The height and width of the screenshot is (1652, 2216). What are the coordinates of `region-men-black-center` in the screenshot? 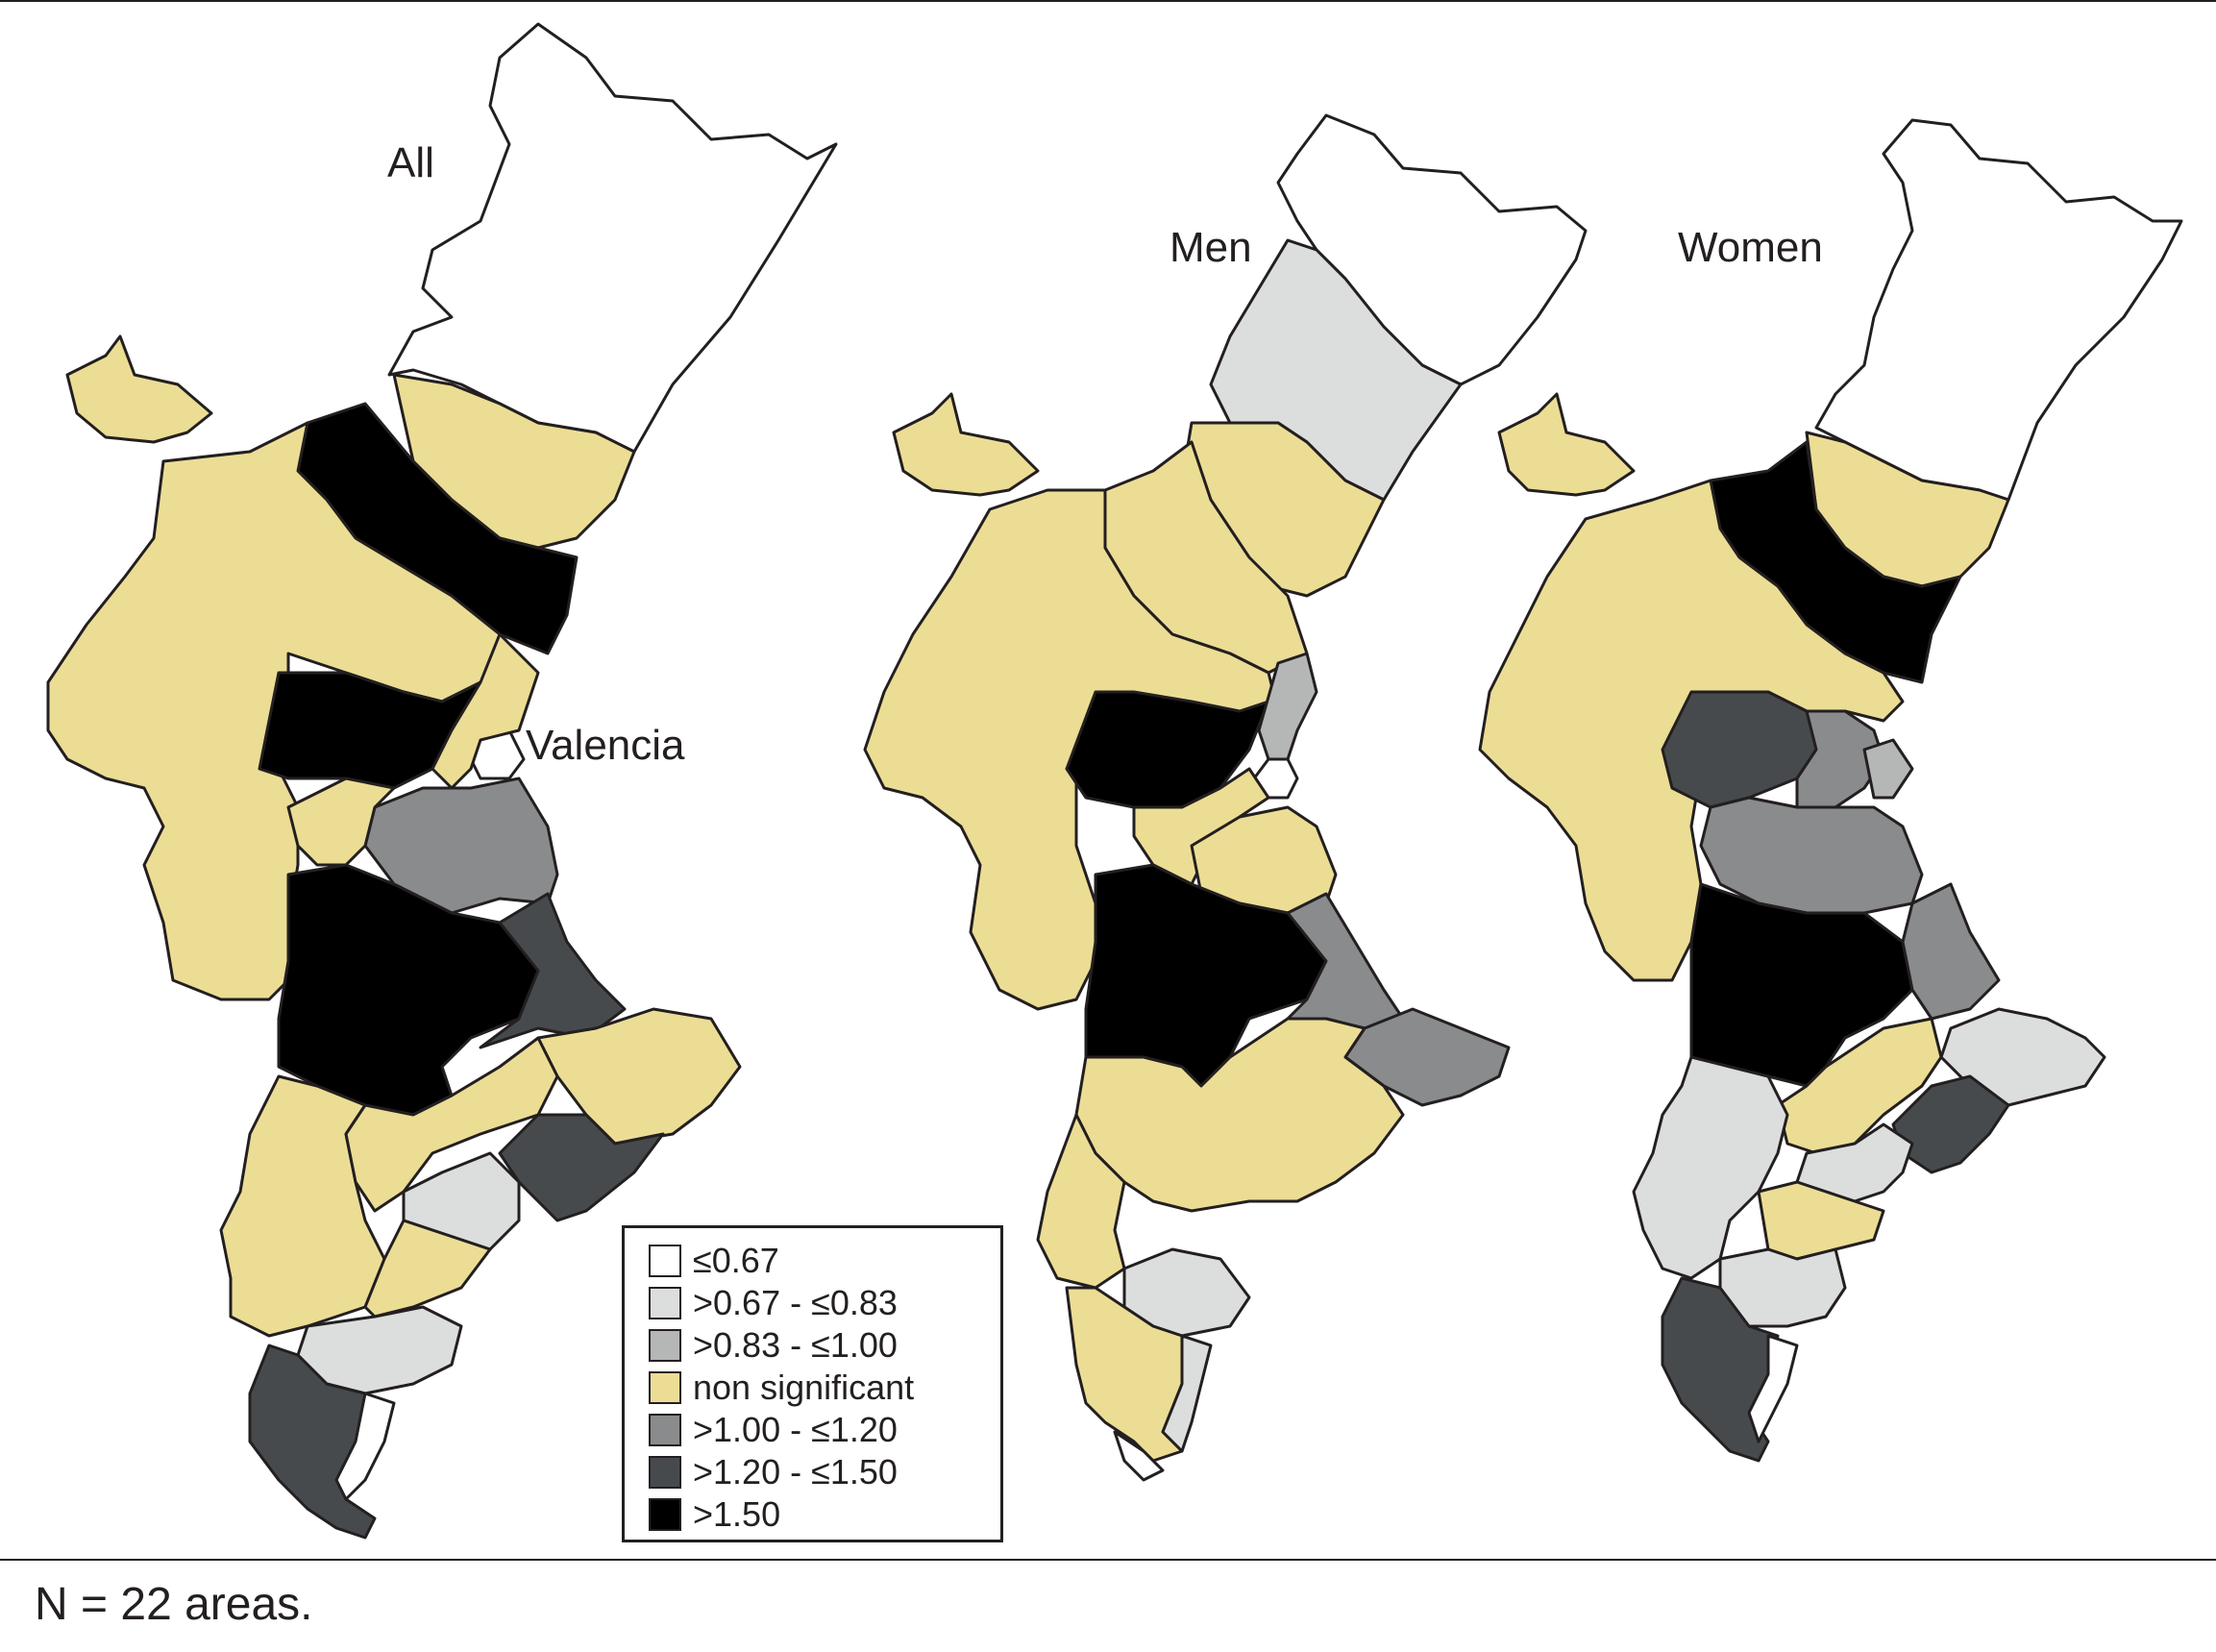 It's located at (1167, 749).